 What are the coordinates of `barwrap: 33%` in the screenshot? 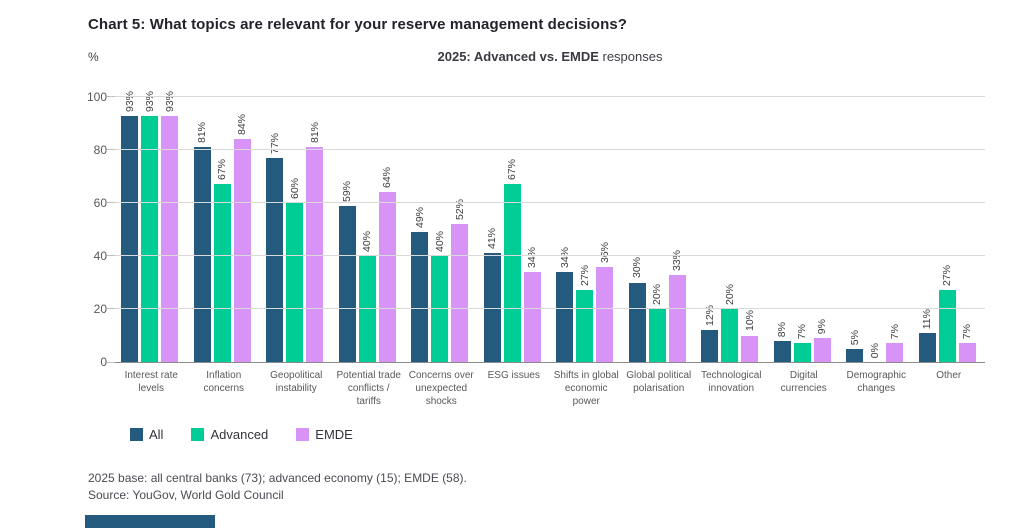 It's located at (677, 229).